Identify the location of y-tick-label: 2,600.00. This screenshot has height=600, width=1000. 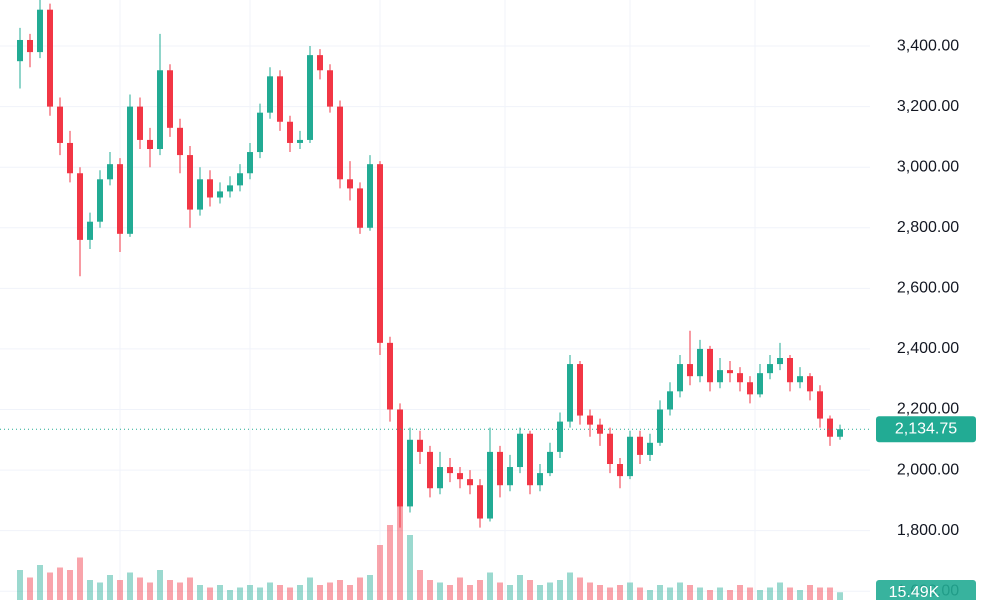
(928, 288).